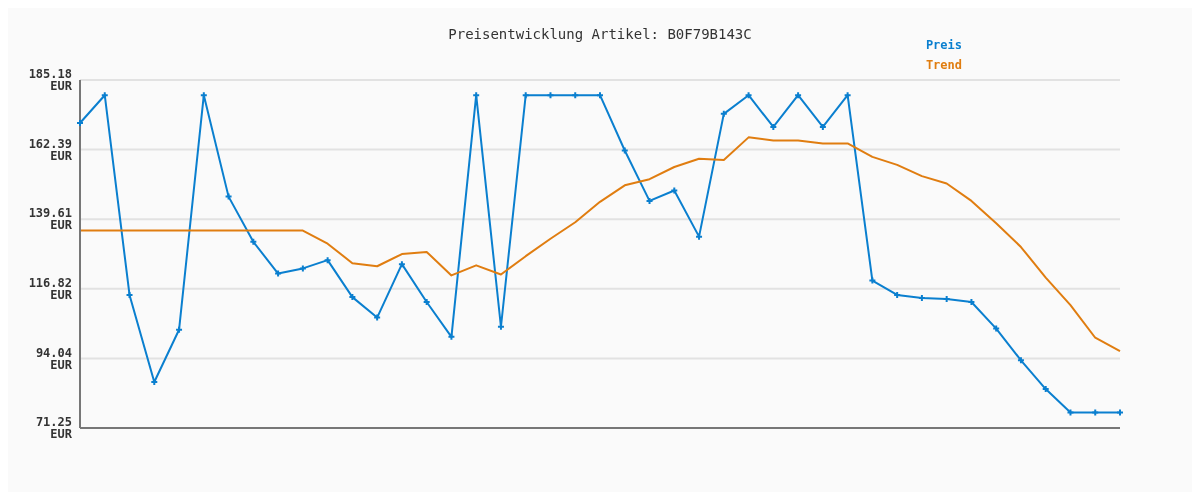 Image resolution: width=1200 pixels, height=500 pixels. I want to click on y-tick-label: 162.39 EUR, so click(50, 149).